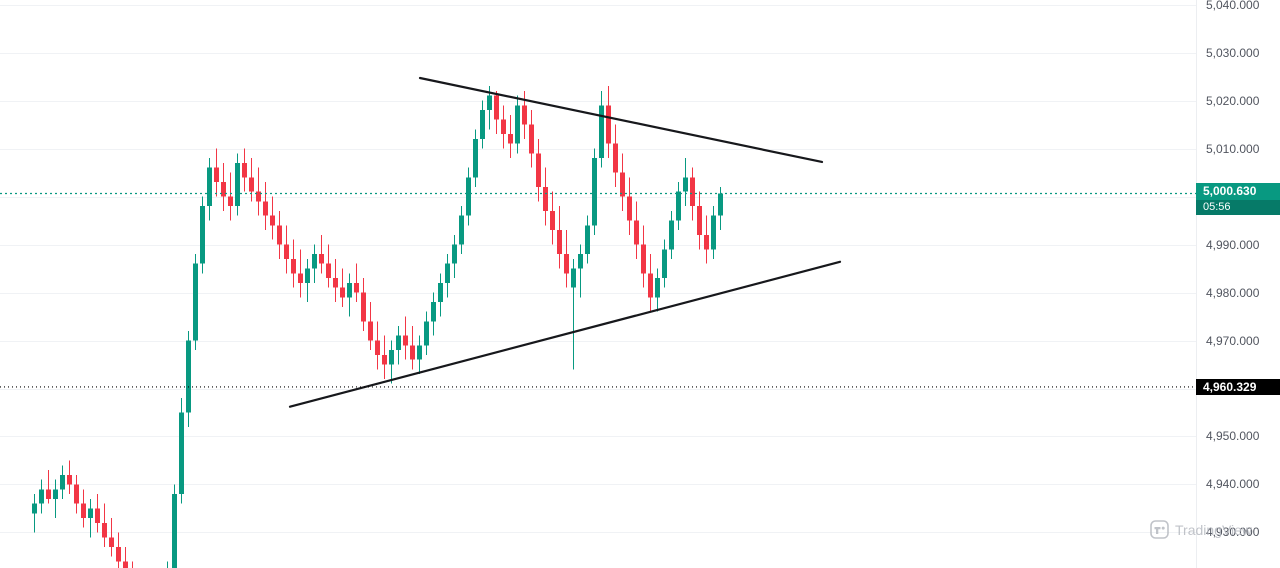  I want to click on price-tick-label: 4,950.000, so click(1233, 436).